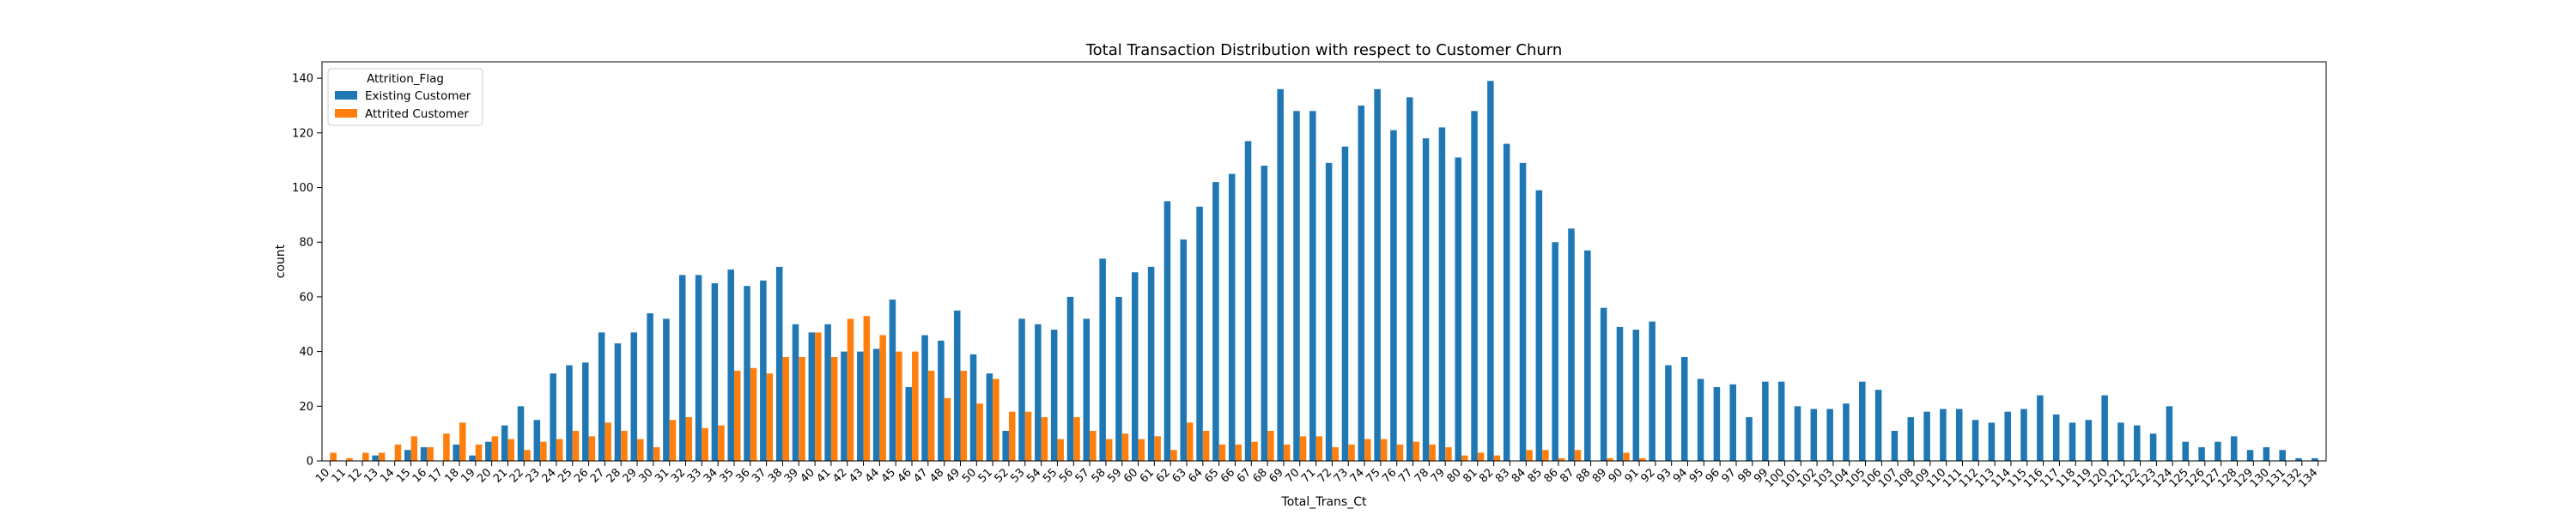  Describe the element at coordinates (1324, 502) in the screenshot. I see `x-axis-label: Total_Trans_Ct` at that location.